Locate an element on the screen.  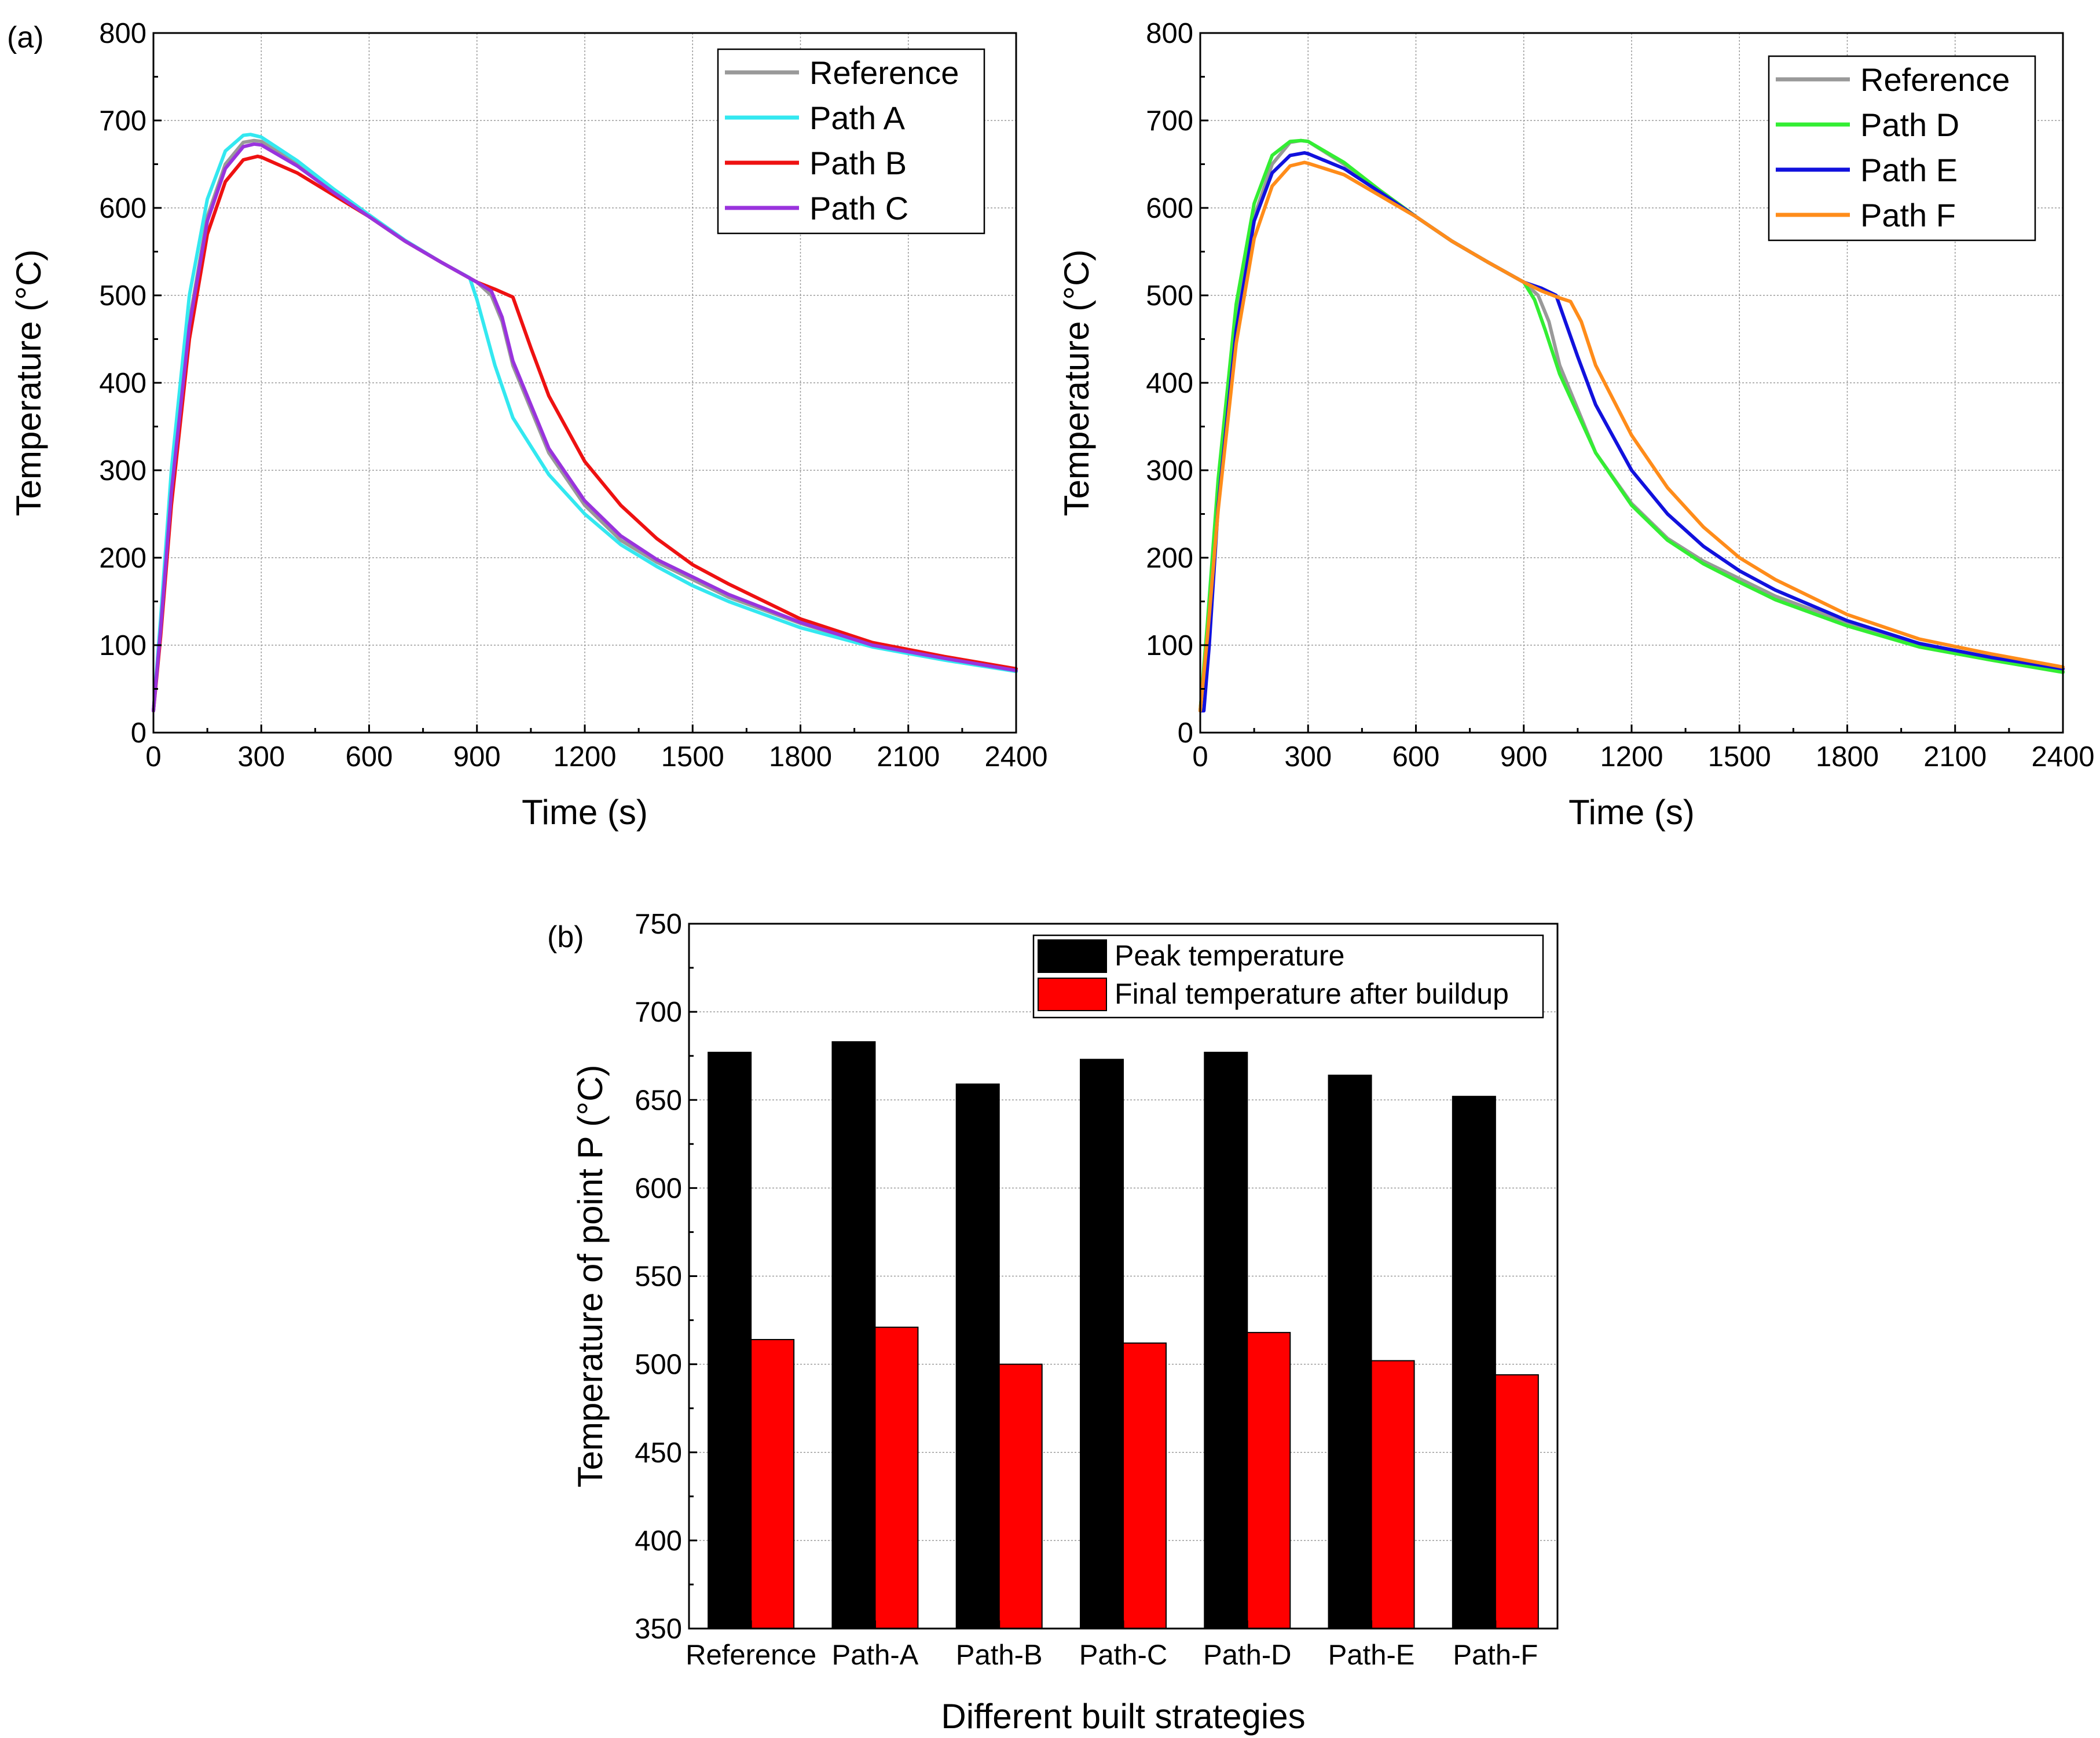
legend-label: Final temperature after buildup is located at coordinates (1312, 994).